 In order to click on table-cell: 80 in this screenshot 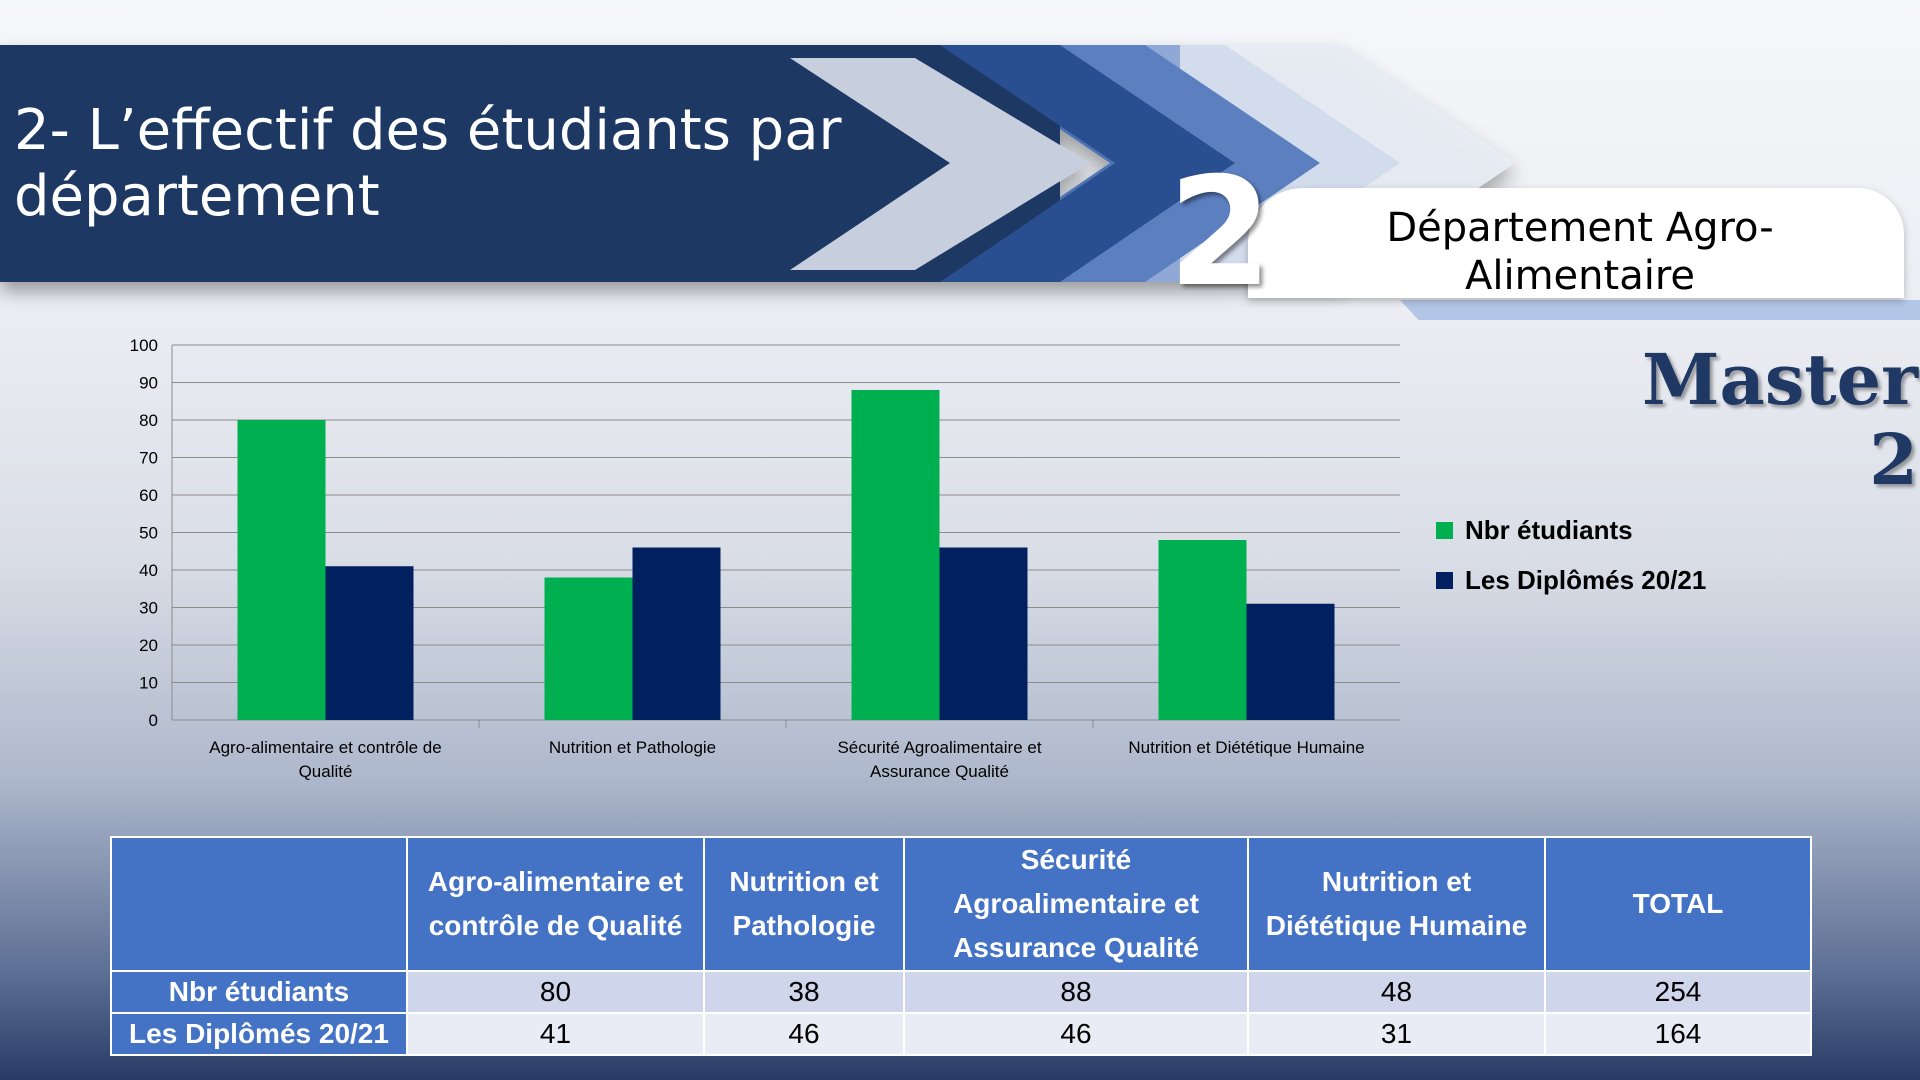, I will do `click(555, 992)`.